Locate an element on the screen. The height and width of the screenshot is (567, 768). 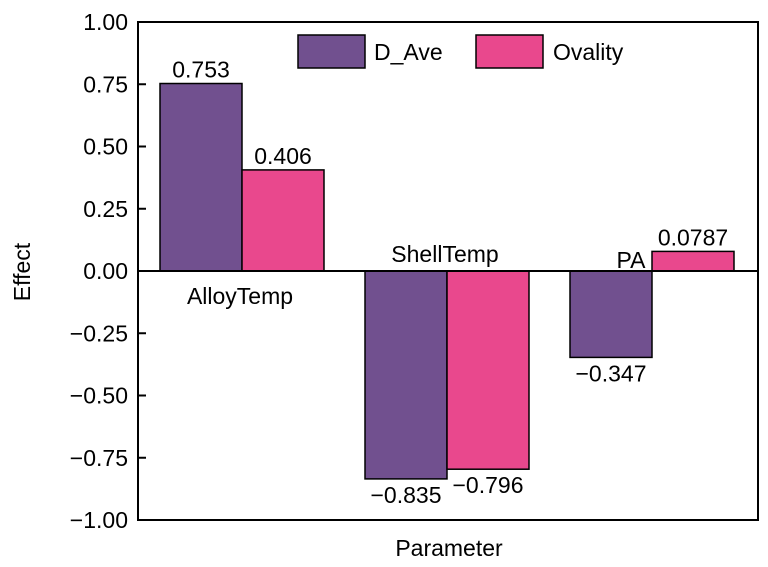
category-label-pa: PA is located at coordinates (632, 260).